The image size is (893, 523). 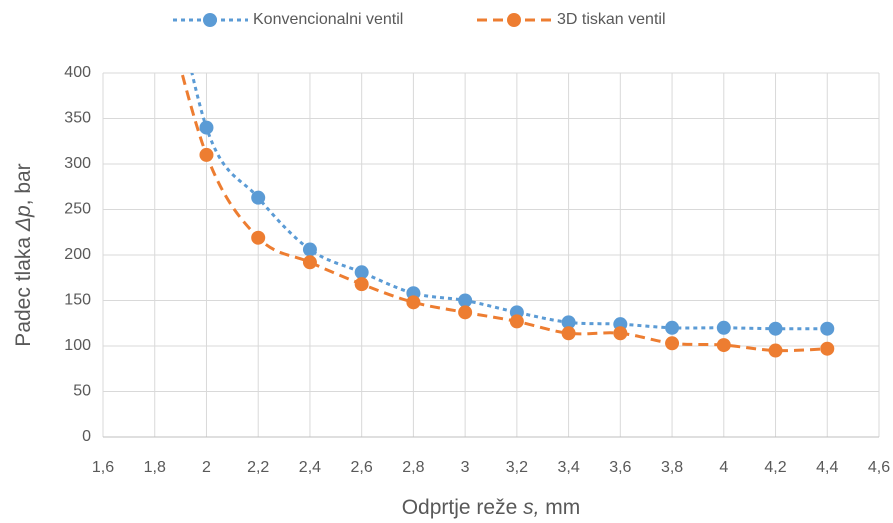 What do you see at coordinates (77, 163) in the screenshot?
I see `y-tick-label: 300` at bounding box center [77, 163].